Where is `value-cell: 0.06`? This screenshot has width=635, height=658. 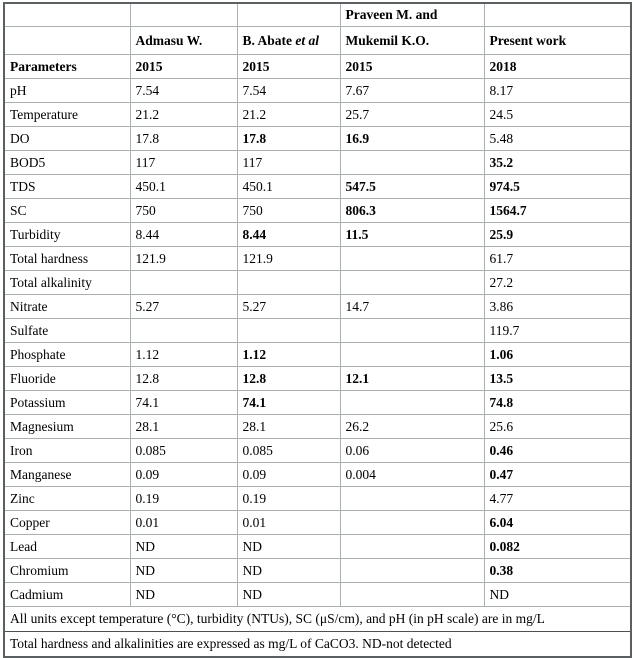
value-cell: 0.06 is located at coordinates (412, 450).